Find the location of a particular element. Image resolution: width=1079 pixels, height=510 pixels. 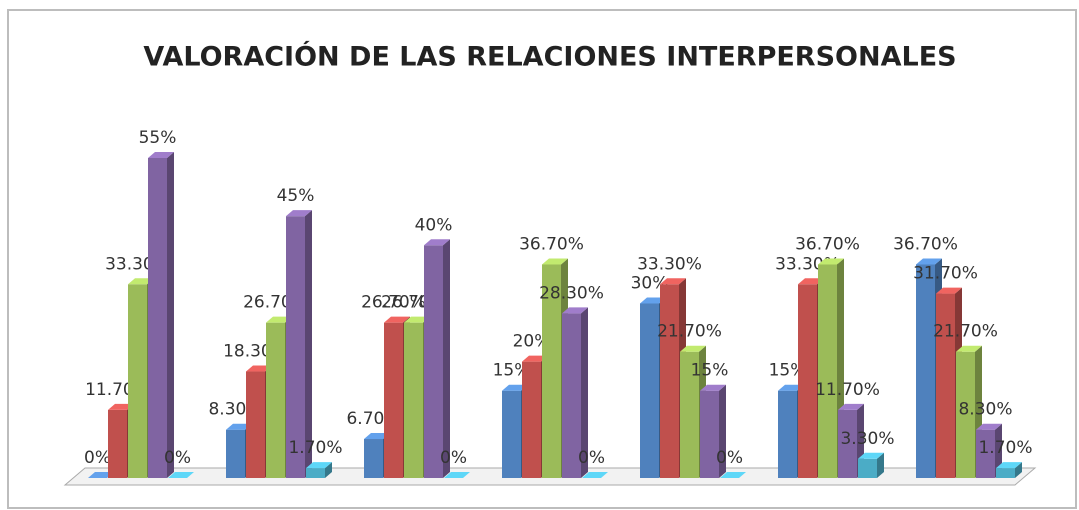

data-label: 26.70% is located at coordinates (393, 303).